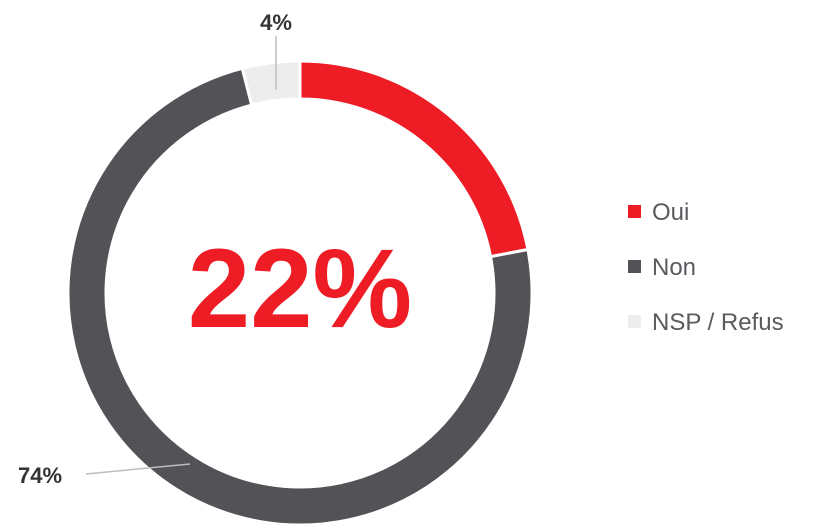 Image resolution: width=818 pixels, height=525 pixels. I want to click on legend-item-nsp: NSP / Refus, so click(706, 322).